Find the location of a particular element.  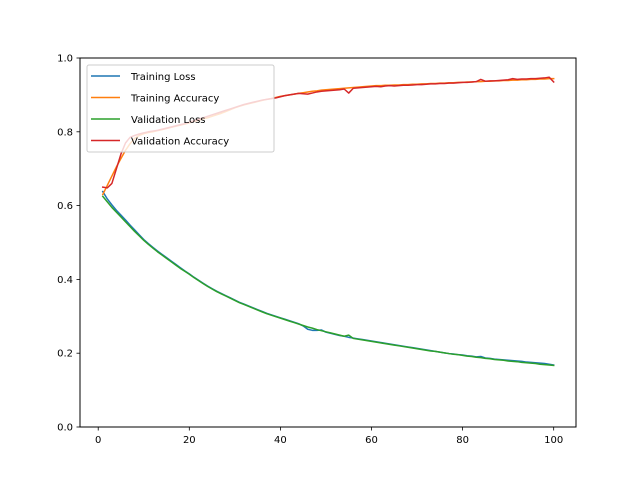

y-tick-label: 0.4 is located at coordinates (65, 280).